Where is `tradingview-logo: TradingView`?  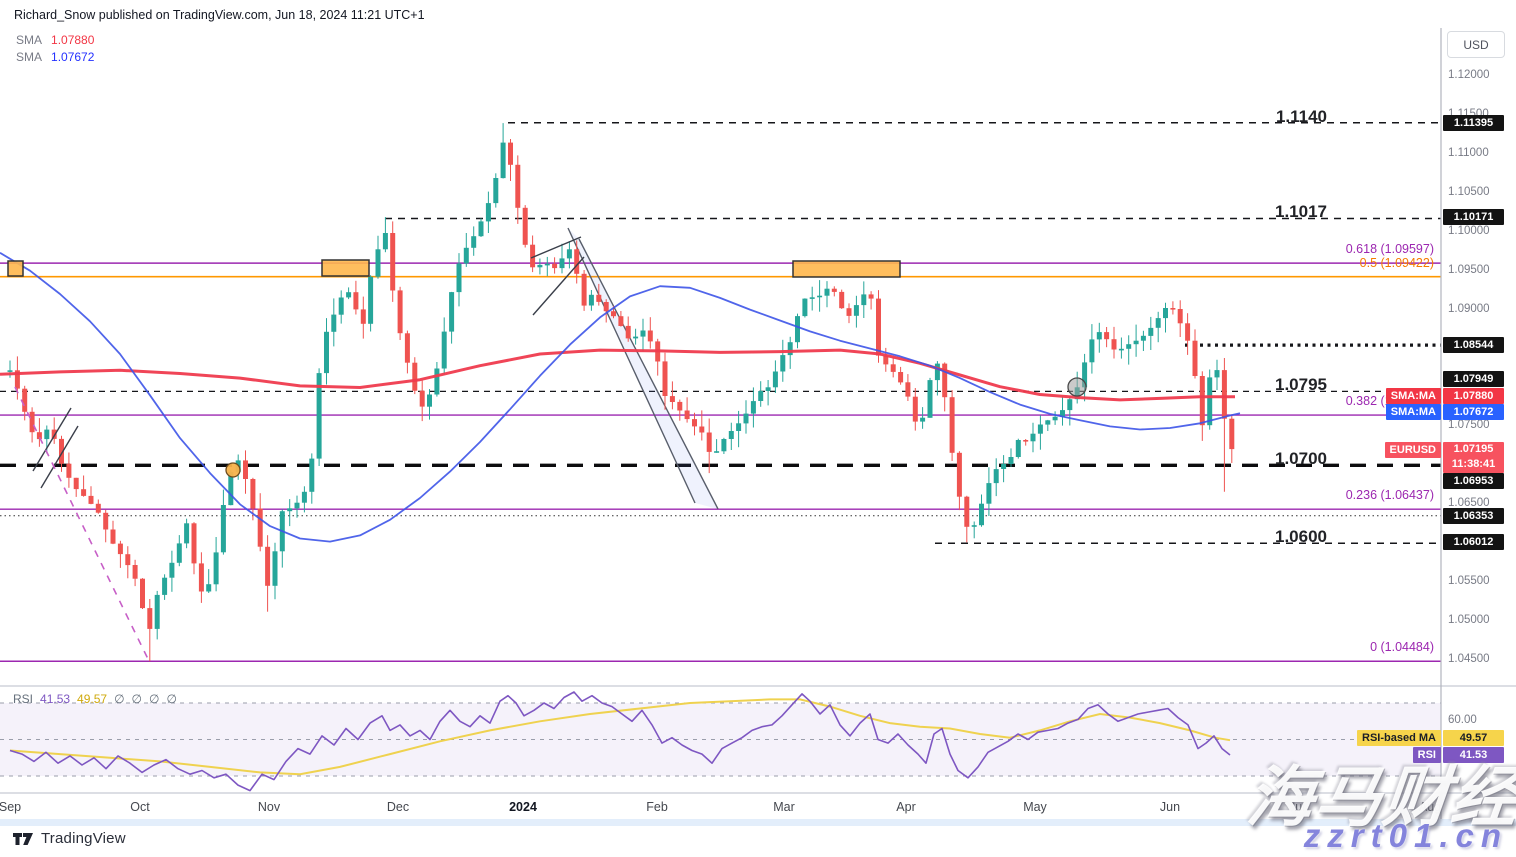
tradingview-logo: TradingView is located at coordinates (69, 838).